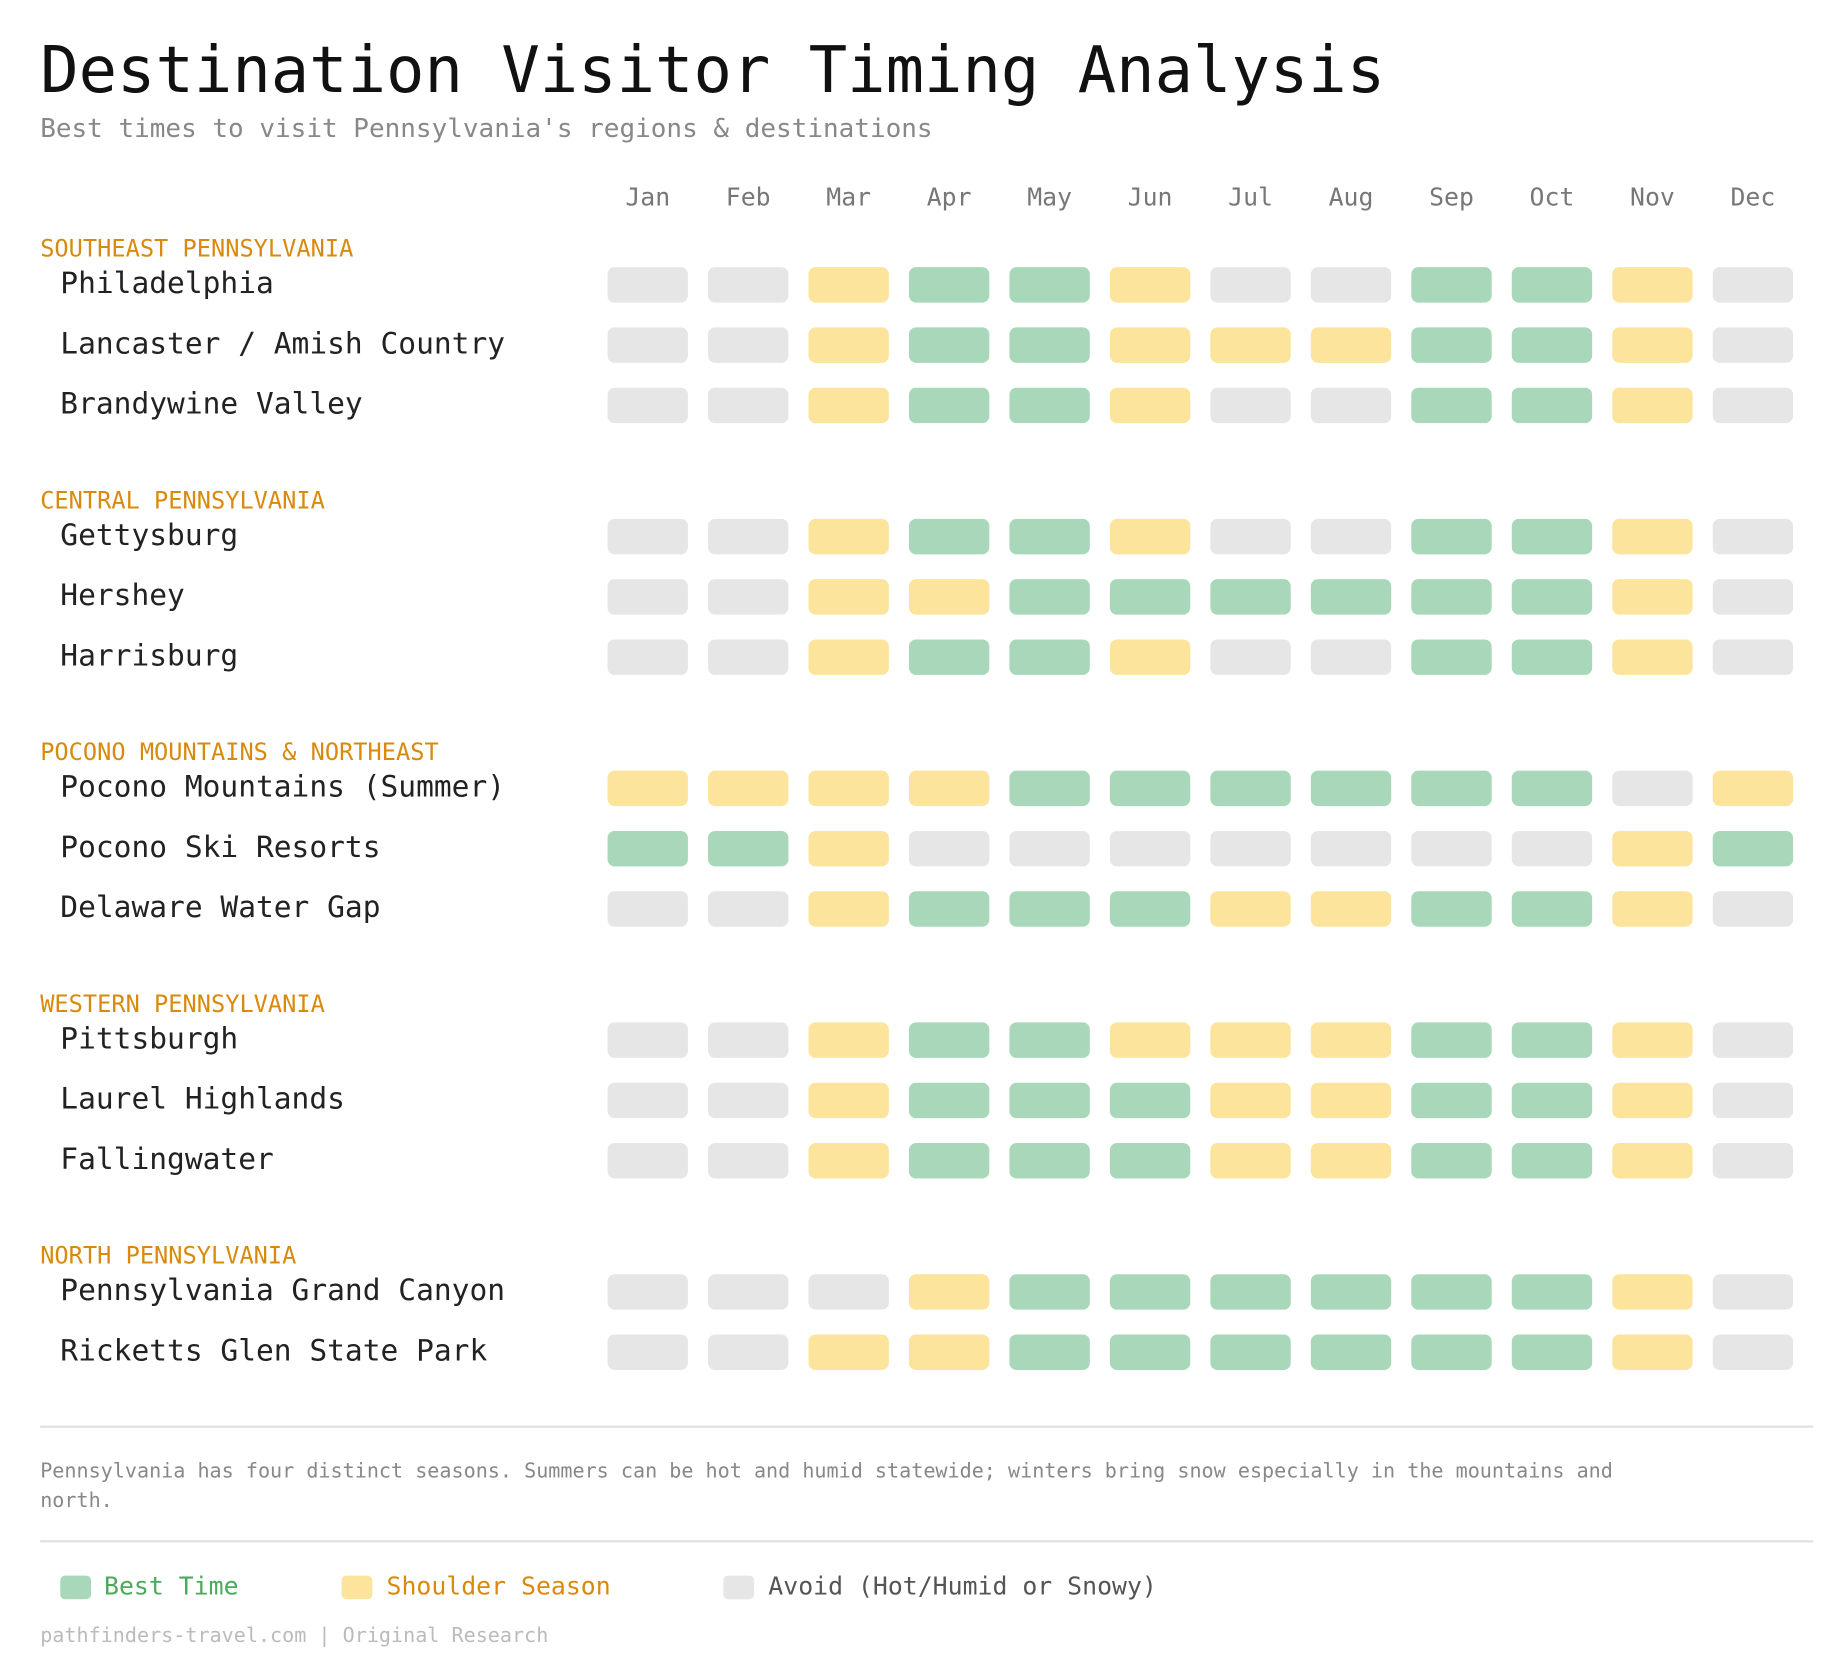 This screenshot has width=1844, height=1674. What do you see at coordinates (739, 1587) in the screenshot?
I see `legend-swatch` at bounding box center [739, 1587].